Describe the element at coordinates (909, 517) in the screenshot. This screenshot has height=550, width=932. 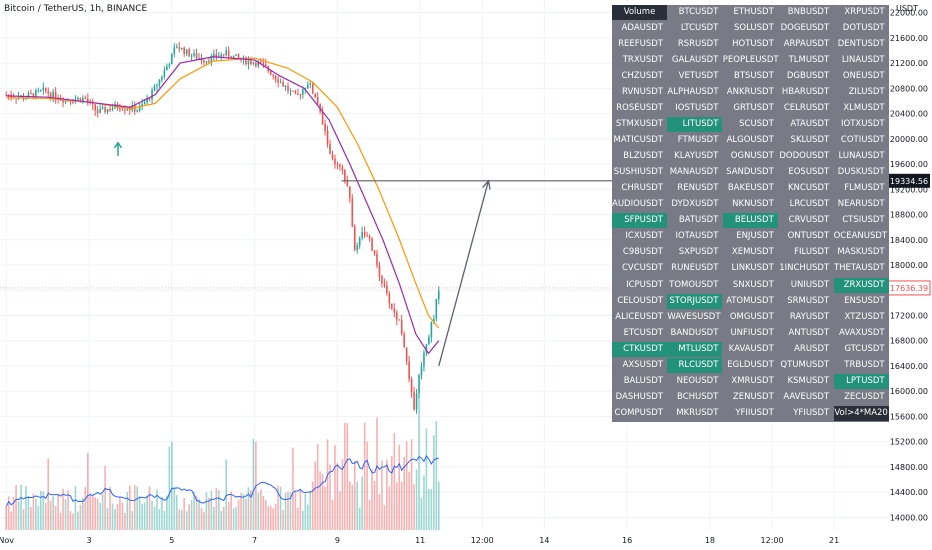
I see `y-tick-label: 14000.00` at that location.